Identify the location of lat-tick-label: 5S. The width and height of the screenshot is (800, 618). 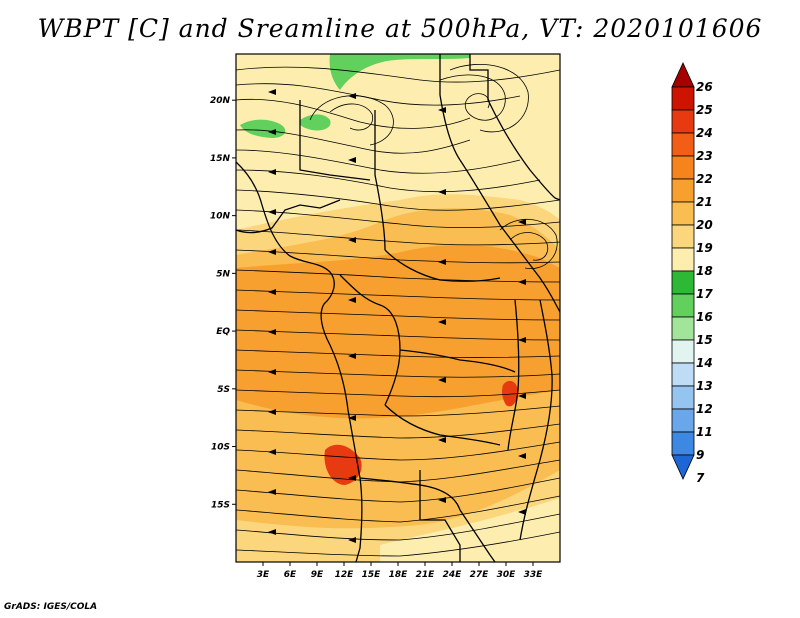
(223, 390).